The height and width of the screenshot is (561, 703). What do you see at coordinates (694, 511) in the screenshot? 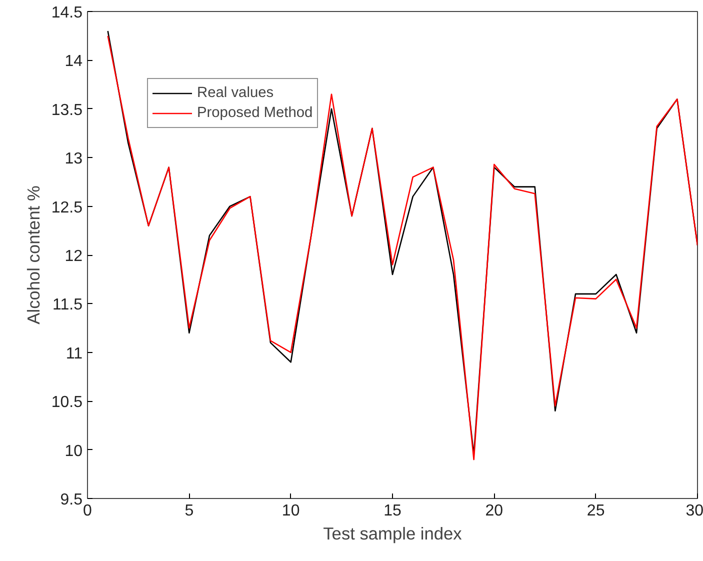
I see `x-tick-label: 30` at bounding box center [694, 511].